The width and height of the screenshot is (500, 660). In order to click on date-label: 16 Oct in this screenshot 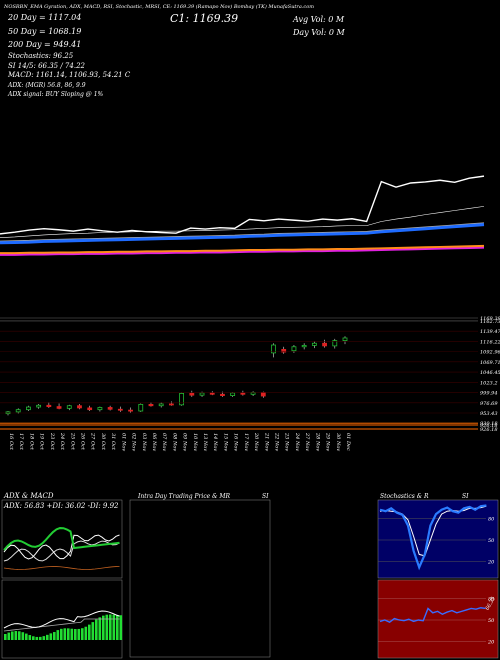, I will do `click(11, 442)`.